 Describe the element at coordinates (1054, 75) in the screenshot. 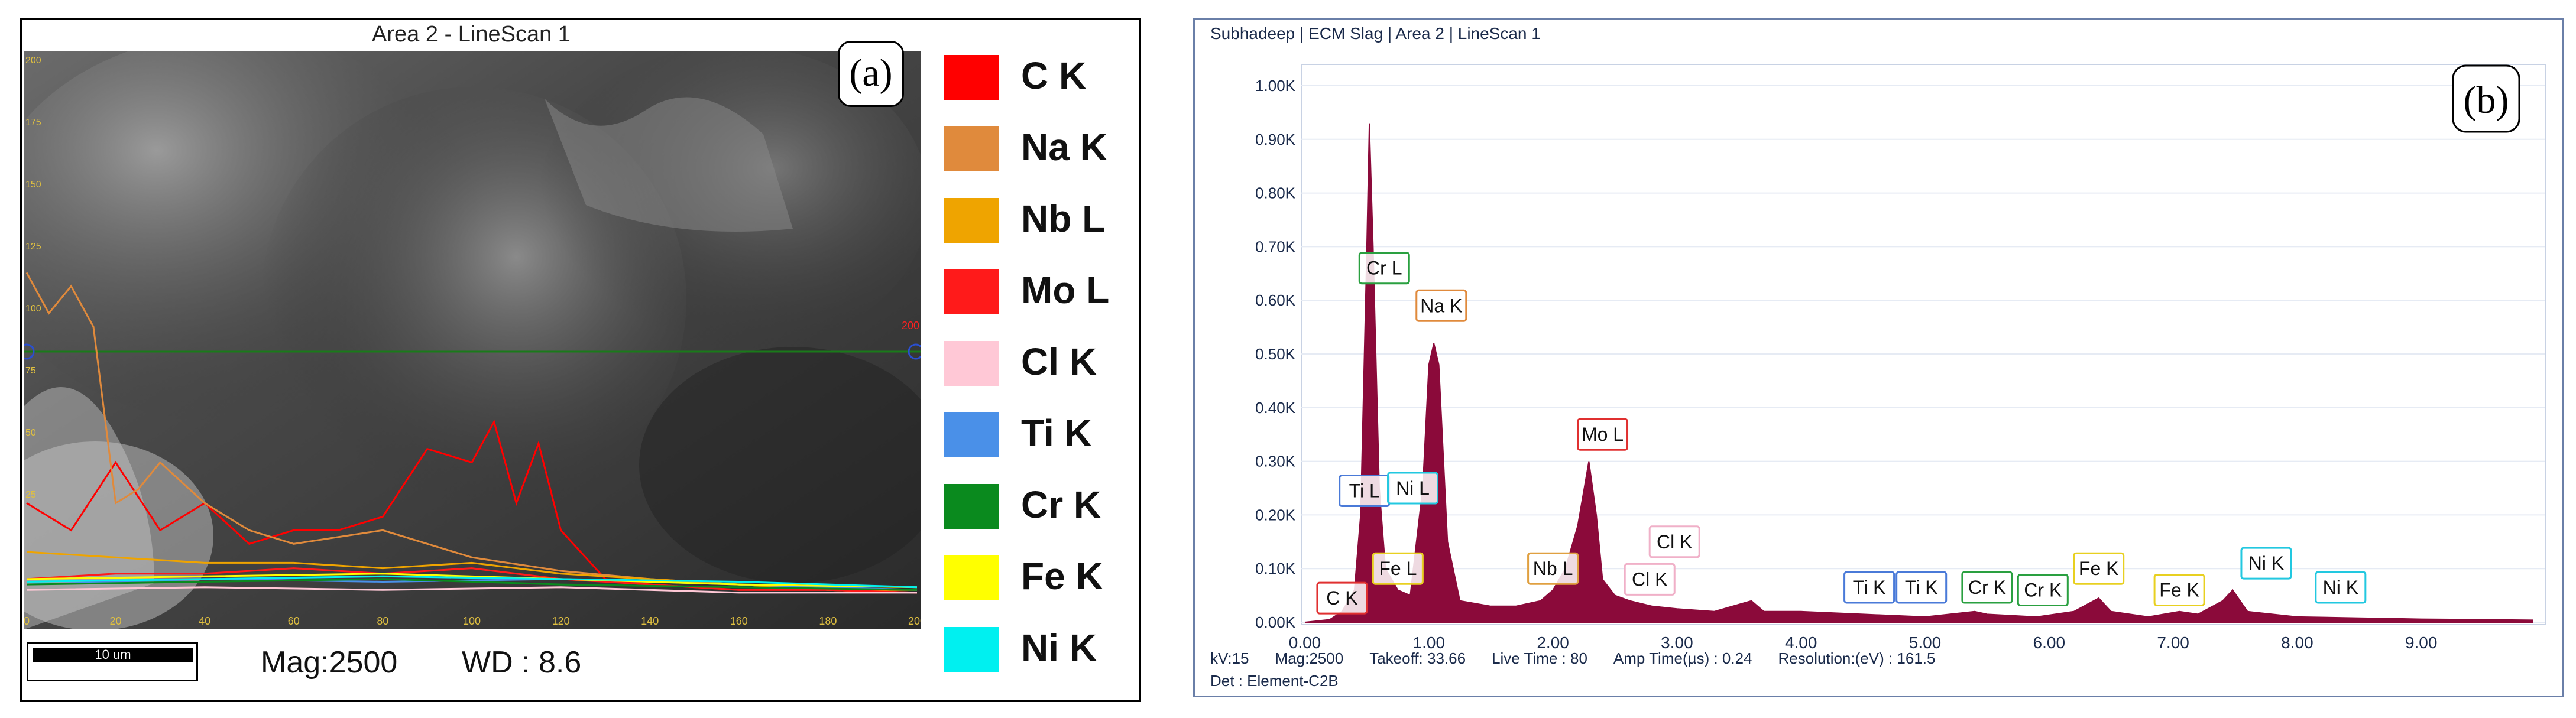

I see `legend-label: C K` at that location.